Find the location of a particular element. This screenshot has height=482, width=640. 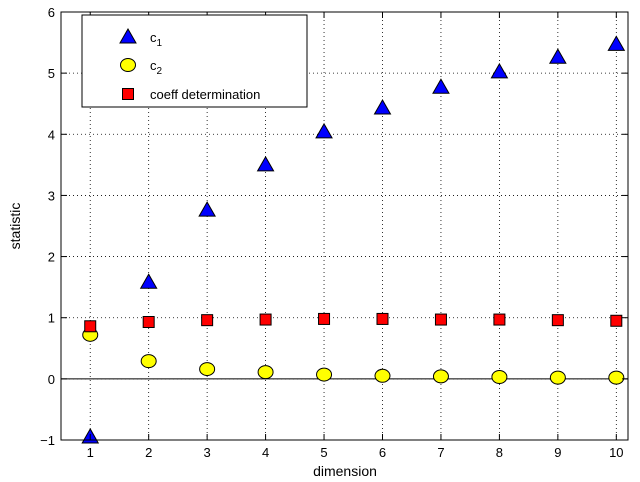

x-tick-label: 3 is located at coordinates (207, 452).